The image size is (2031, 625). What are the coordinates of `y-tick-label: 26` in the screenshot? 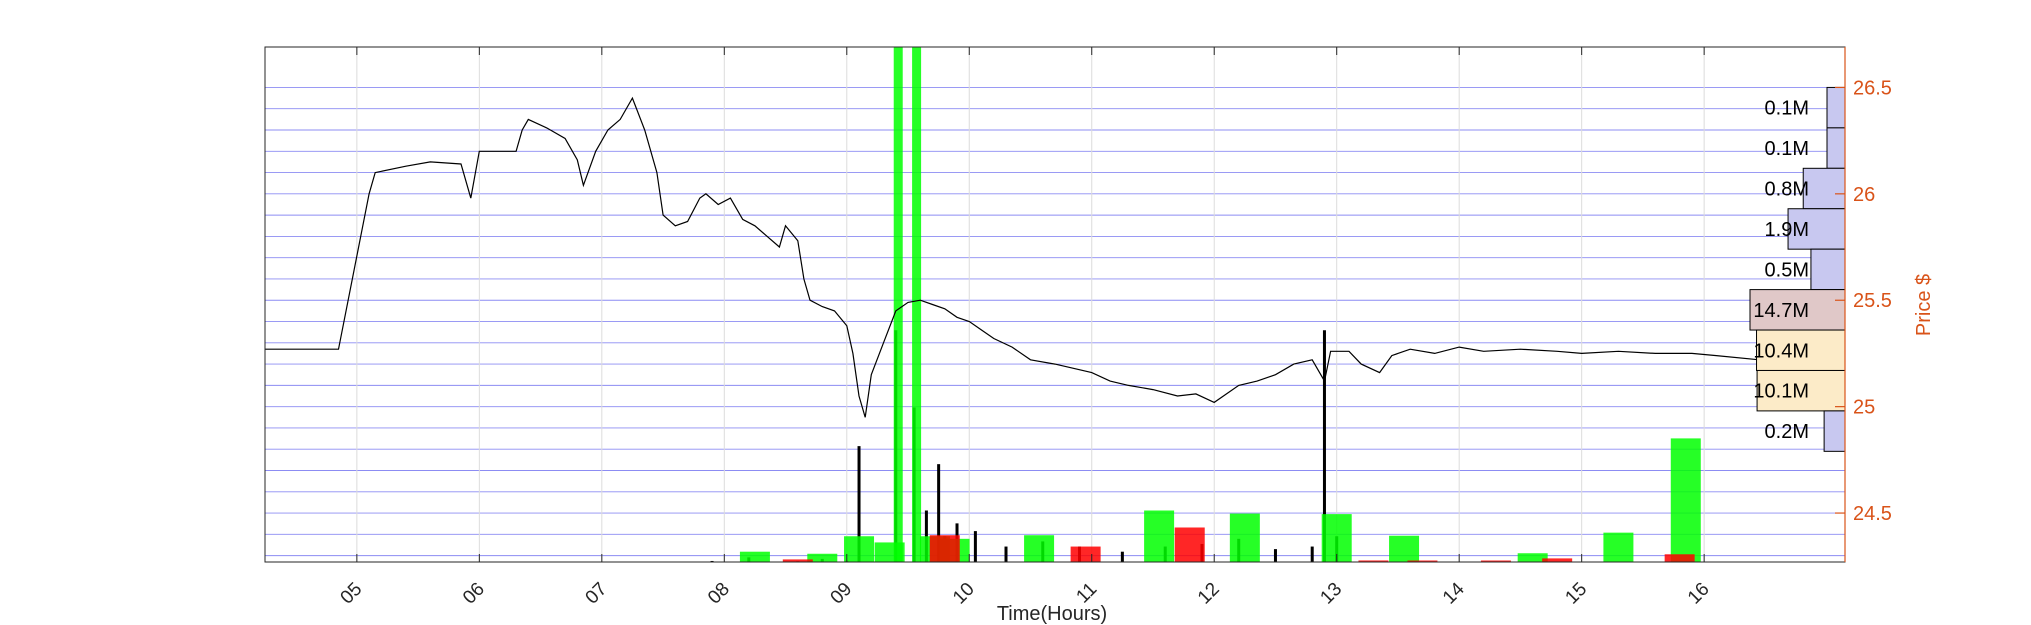 It's located at (1864, 195).